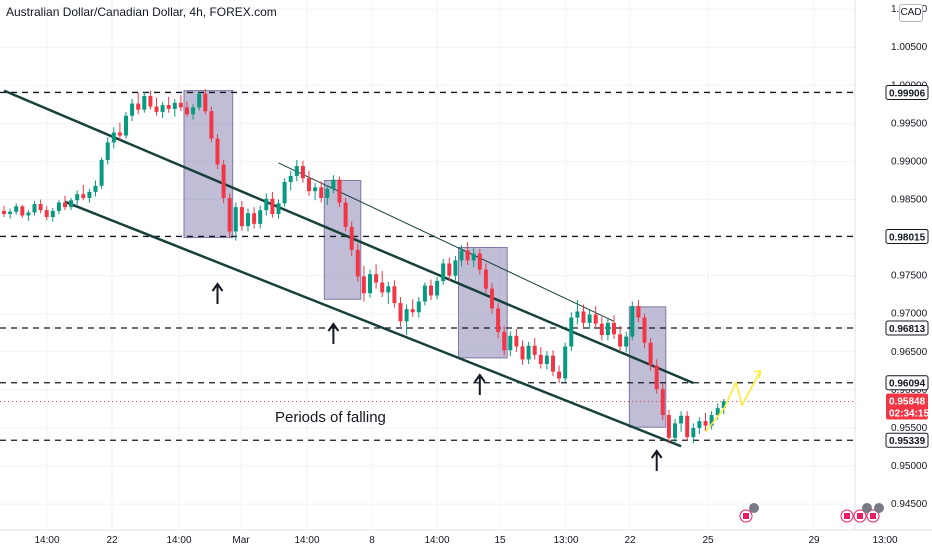  I want to click on forecast-arrowhead, so click(758, 373).